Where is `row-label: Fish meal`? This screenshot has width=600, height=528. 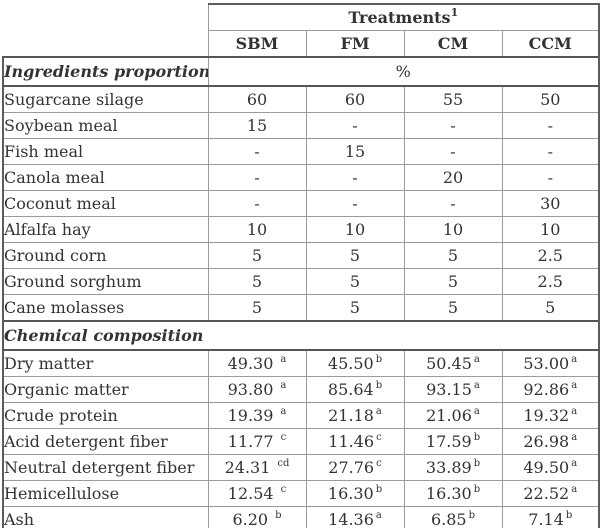 row-label: Fish meal is located at coordinates (105, 151).